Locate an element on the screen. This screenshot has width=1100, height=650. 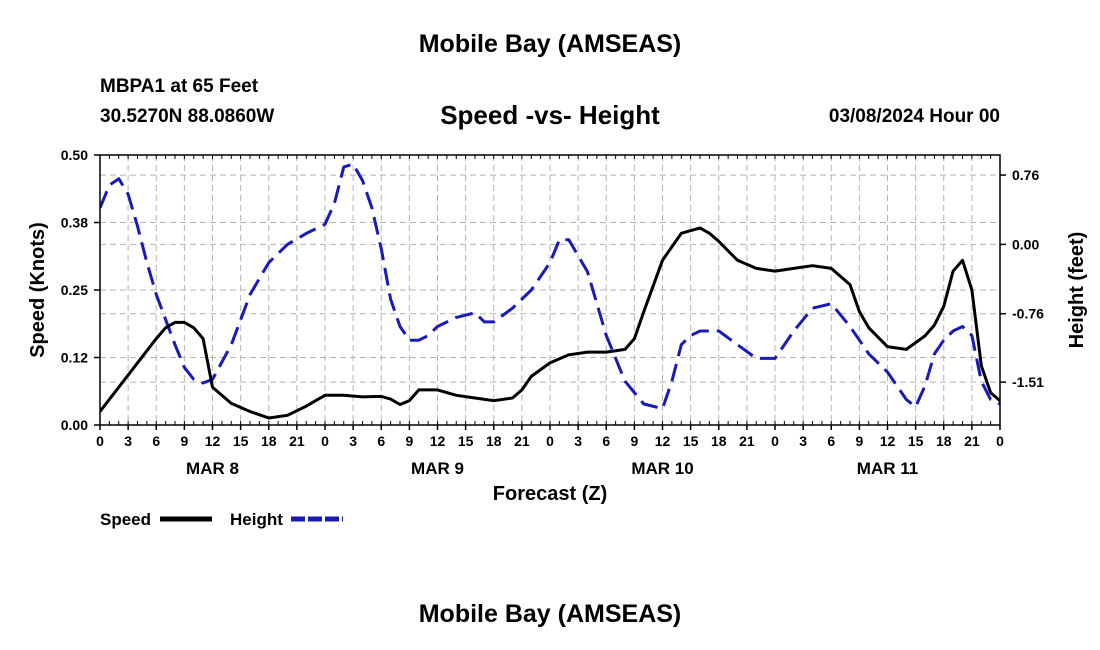
day-label: MAR 8 is located at coordinates (212, 468).